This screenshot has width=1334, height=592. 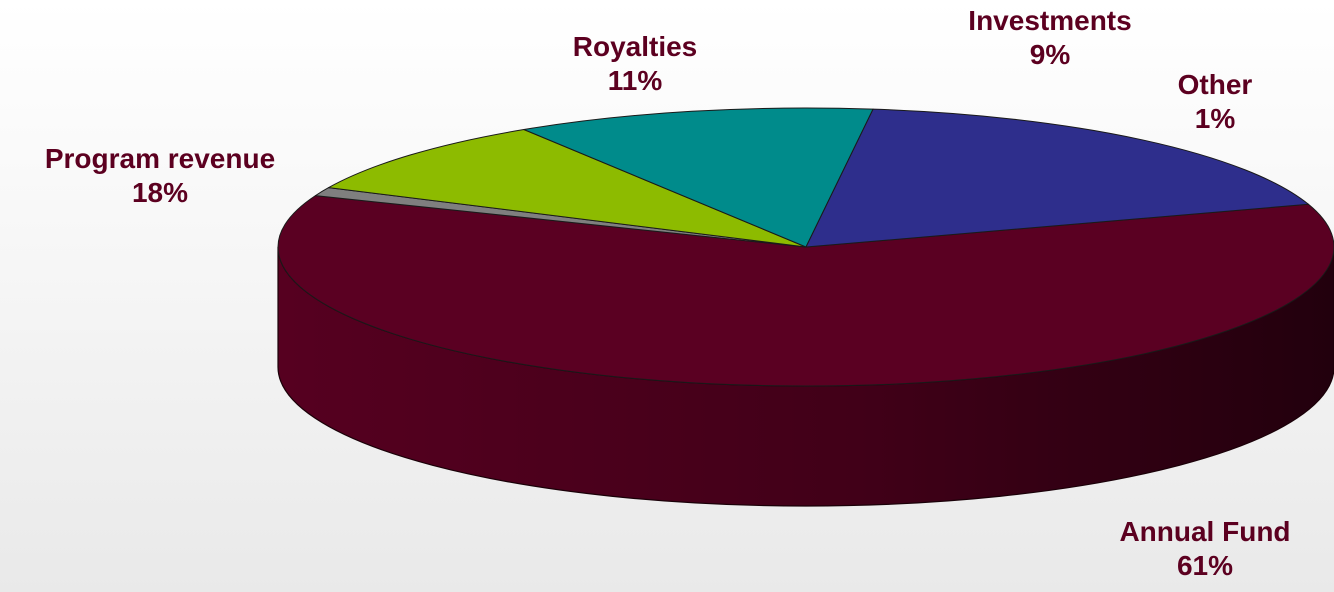 What do you see at coordinates (1050, 54) in the screenshot?
I see `label-investments-value: 9%` at bounding box center [1050, 54].